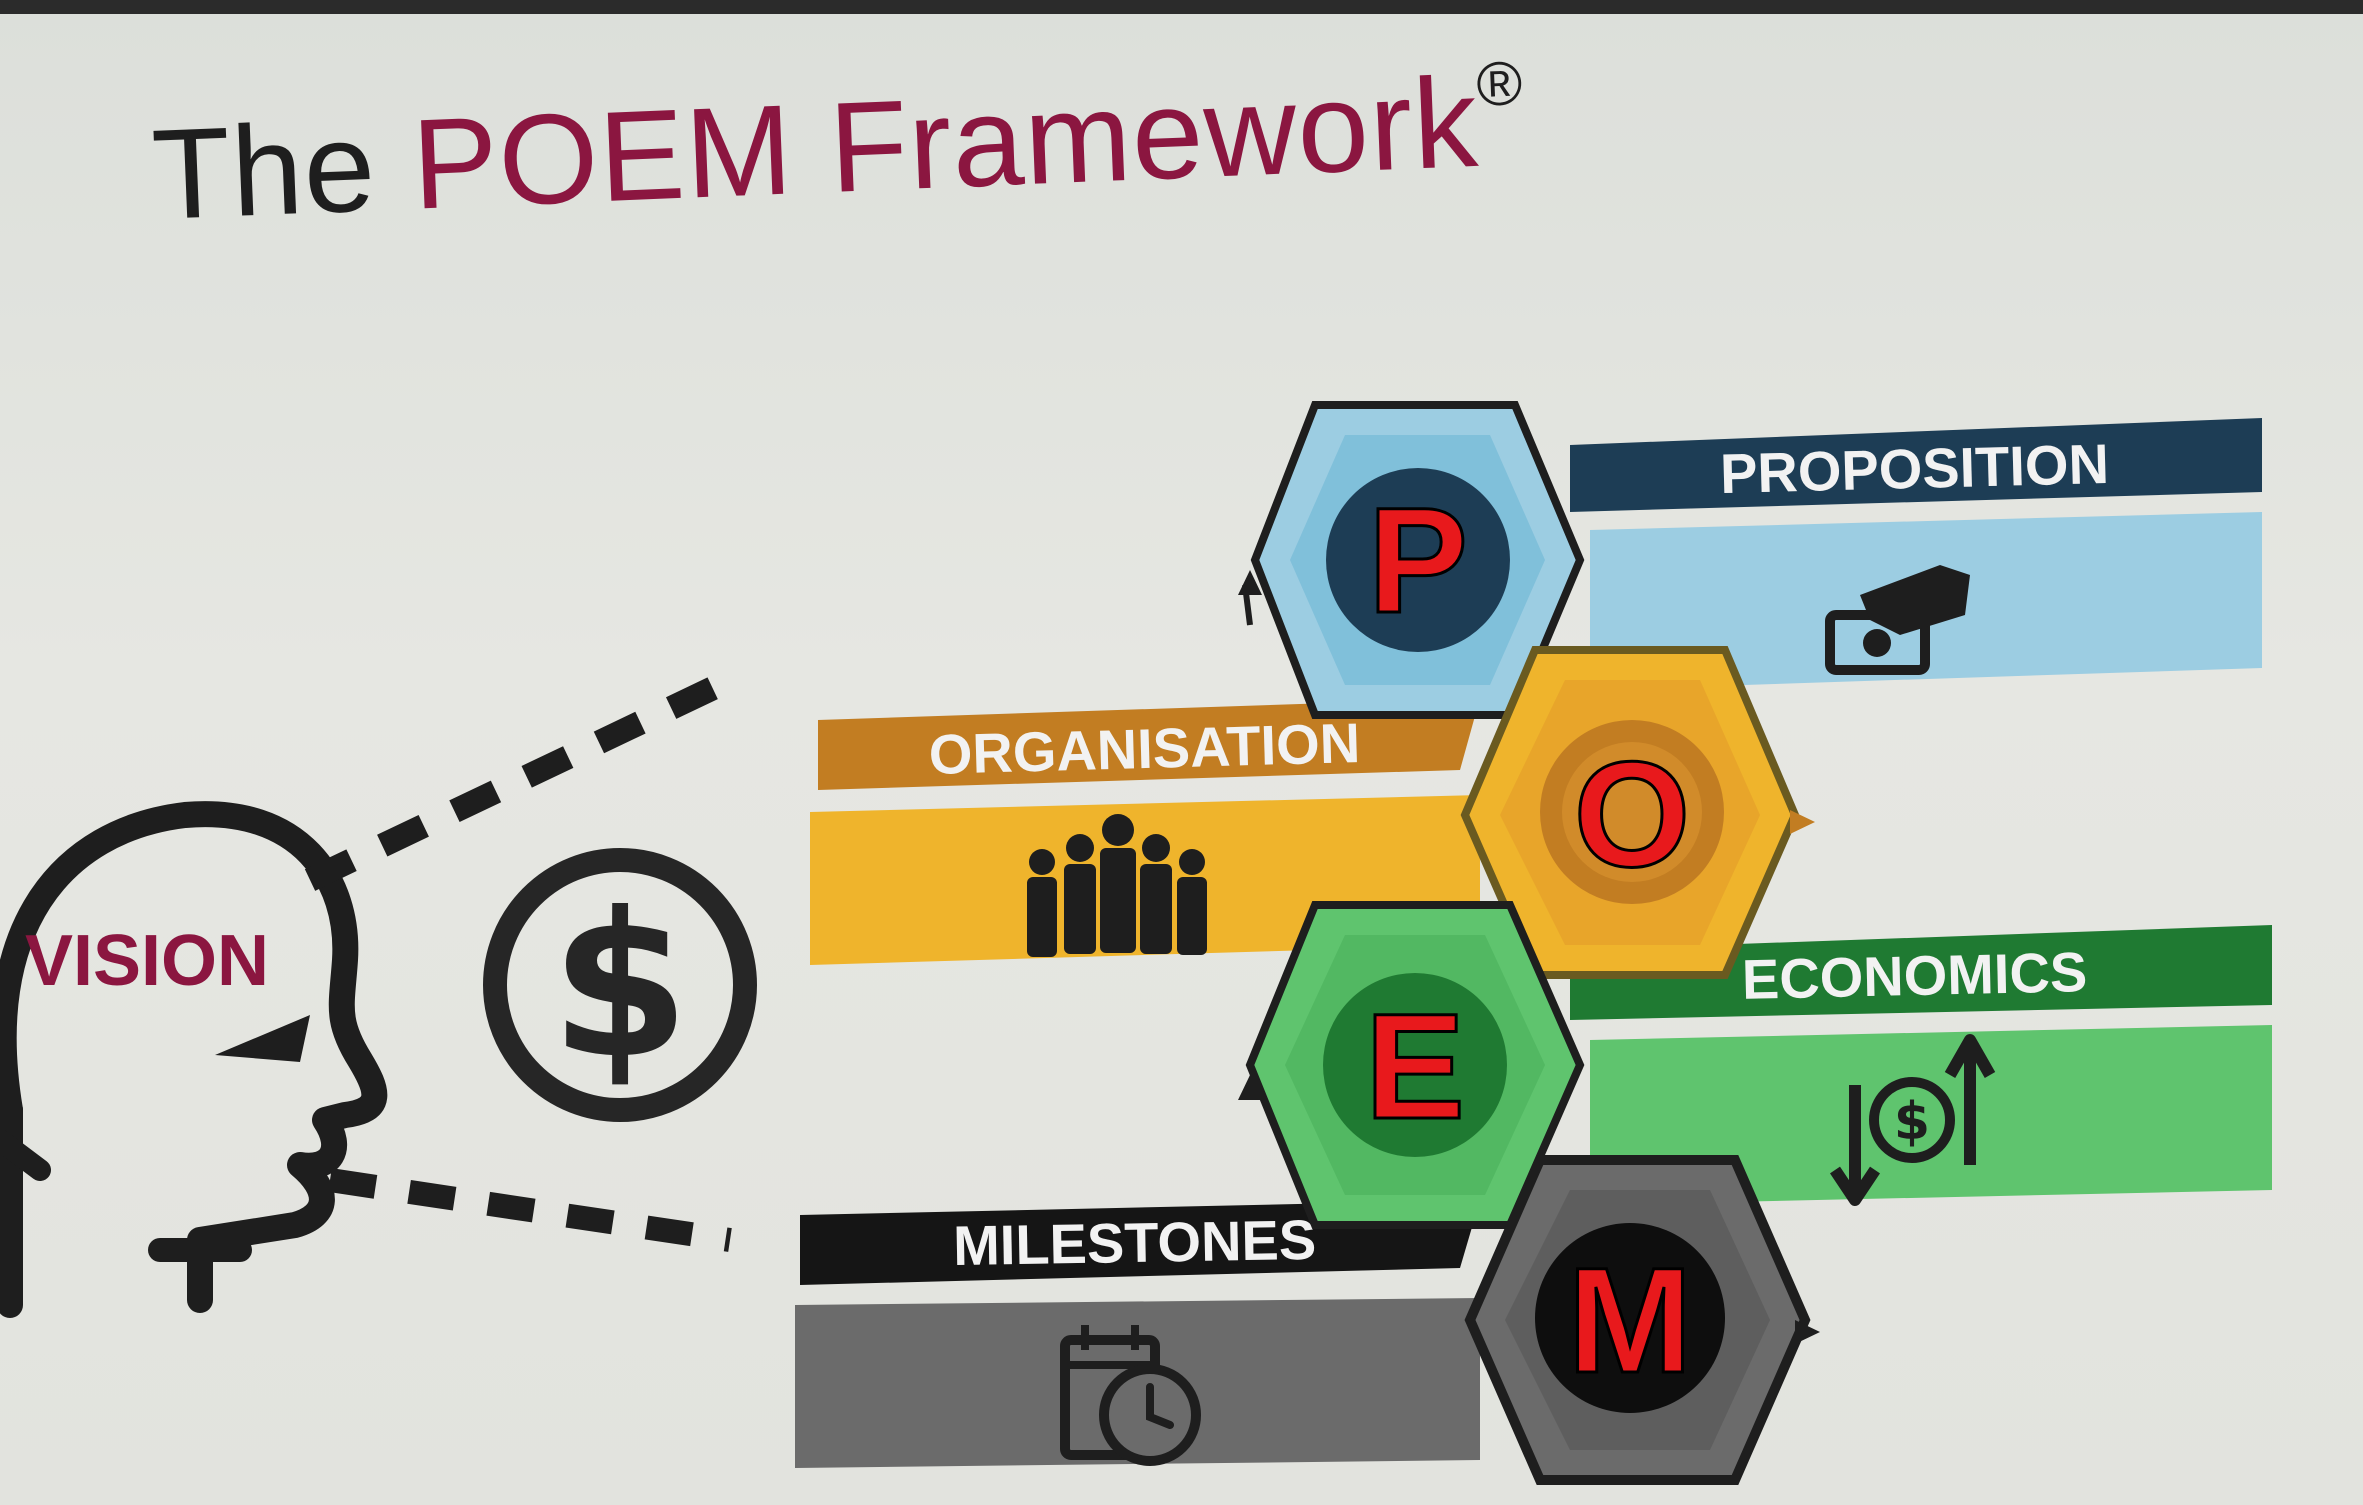 This screenshot has width=2363, height=1505. I want to click on economics-hexagon: E, so click(1411, 1065).